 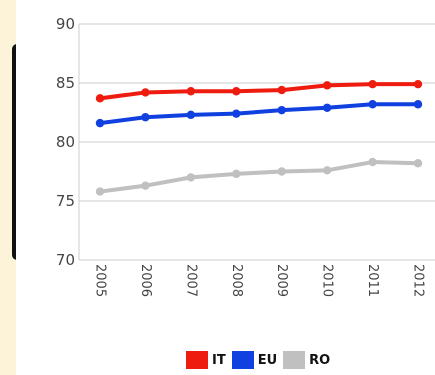 I want to click on legend-label: IT, so click(x=219, y=360).